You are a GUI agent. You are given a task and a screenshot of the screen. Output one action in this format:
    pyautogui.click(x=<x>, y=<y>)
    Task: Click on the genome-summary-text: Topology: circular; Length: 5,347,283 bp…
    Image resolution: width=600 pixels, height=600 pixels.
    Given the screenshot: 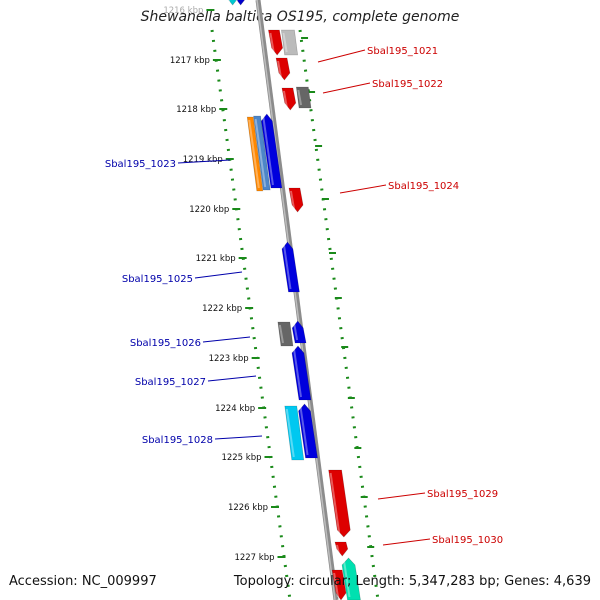 What is the action you would take?
    pyautogui.click(x=412, y=581)
    